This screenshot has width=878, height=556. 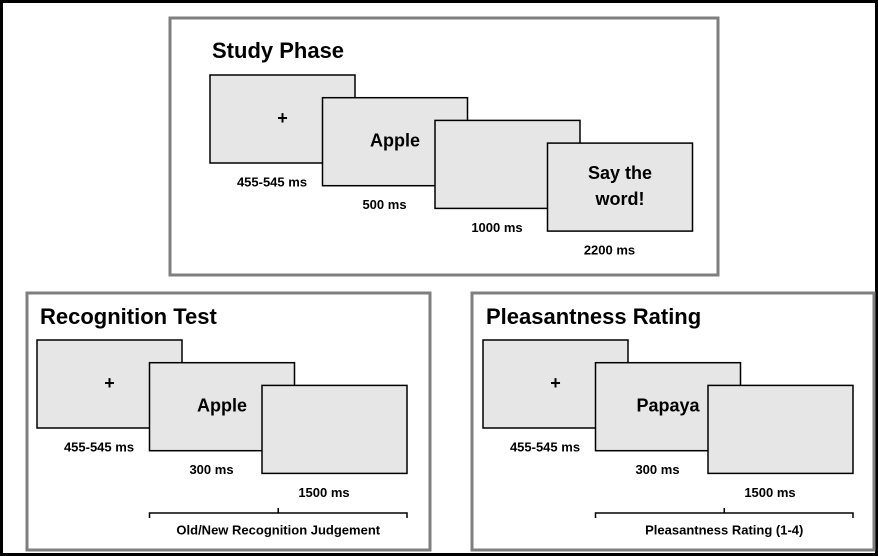 What do you see at coordinates (724, 529) in the screenshot?
I see `bracket-label: Pleasantness Rating (1-4)` at bounding box center [724, 529].